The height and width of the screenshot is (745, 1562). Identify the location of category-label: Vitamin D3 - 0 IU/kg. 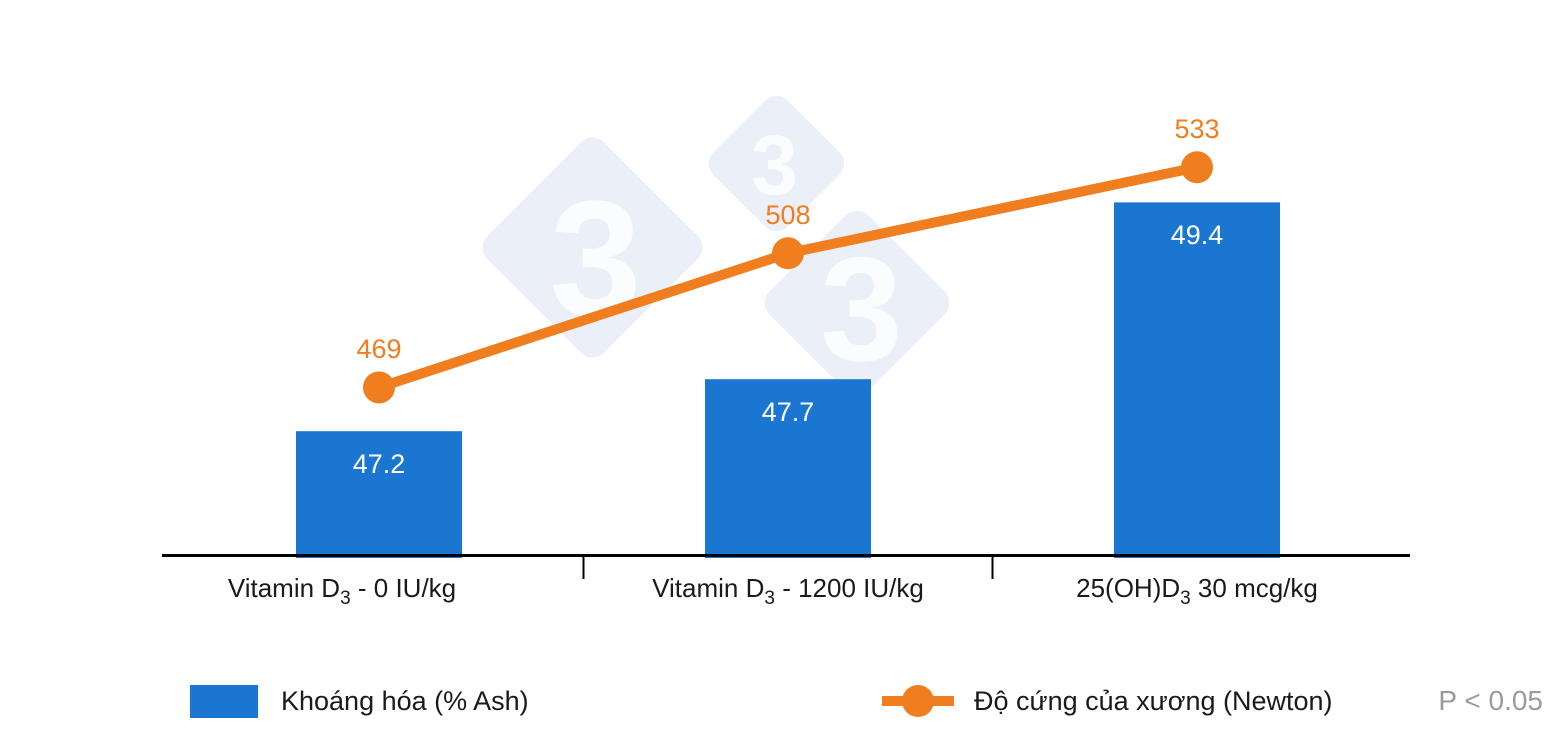
(342, 590).